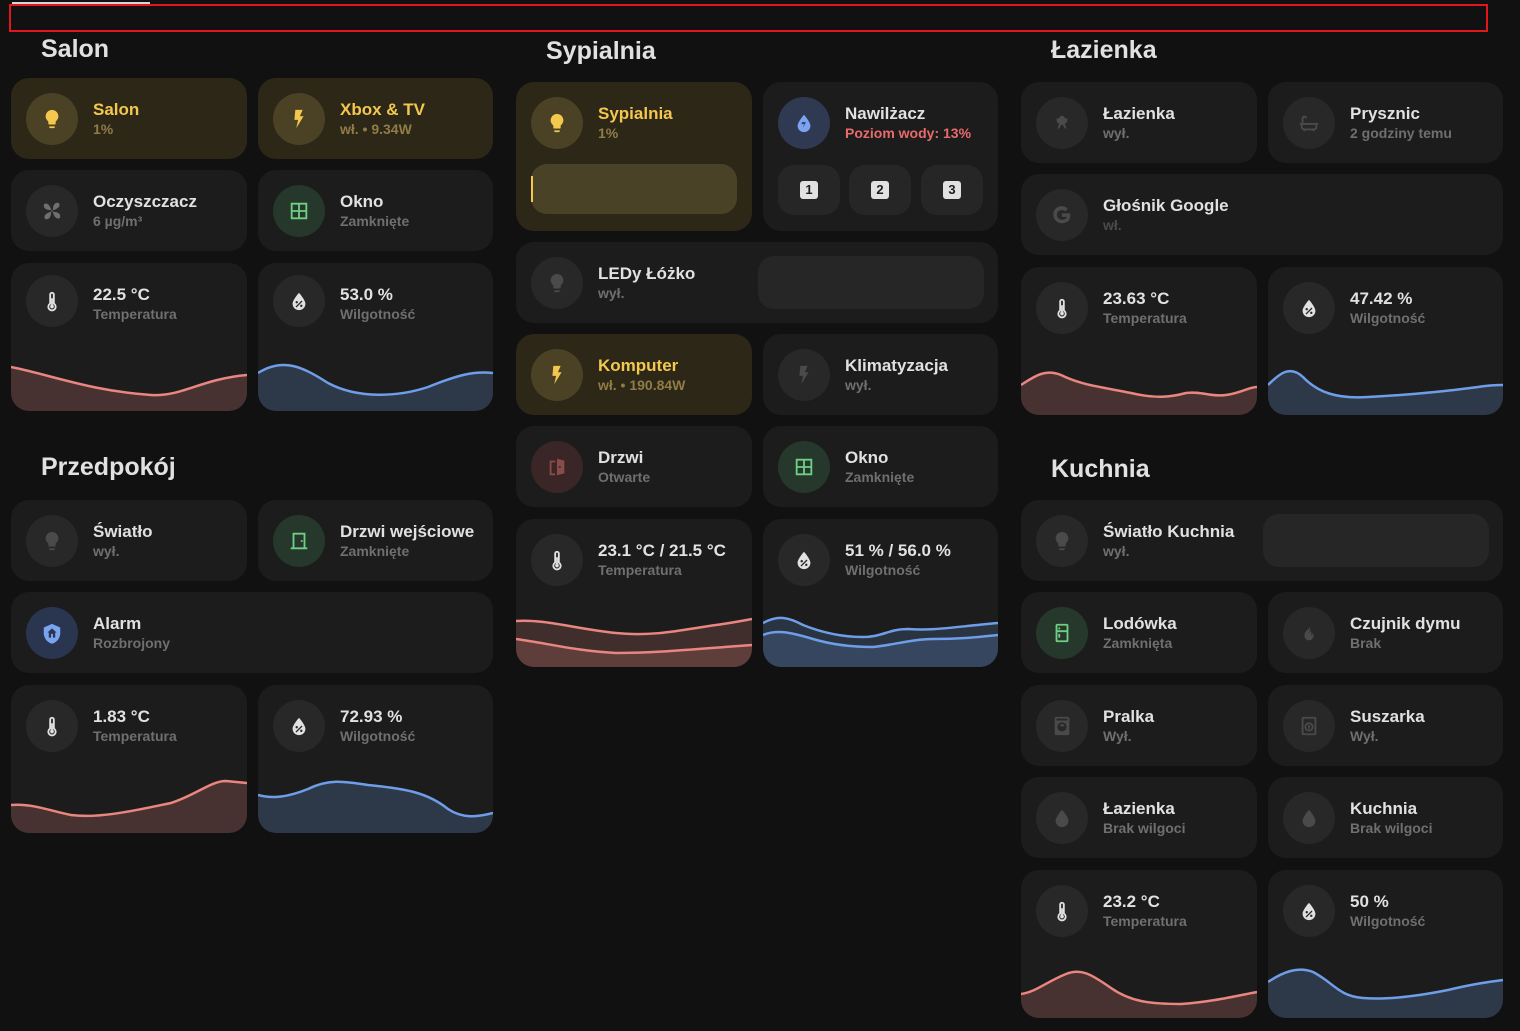 This screenshot has width=1520, height=1031. Describe the element at coordinates (880, 374) in the screenshot. I see `switch-card-ac: Klimatyzacja wył.` at that location.